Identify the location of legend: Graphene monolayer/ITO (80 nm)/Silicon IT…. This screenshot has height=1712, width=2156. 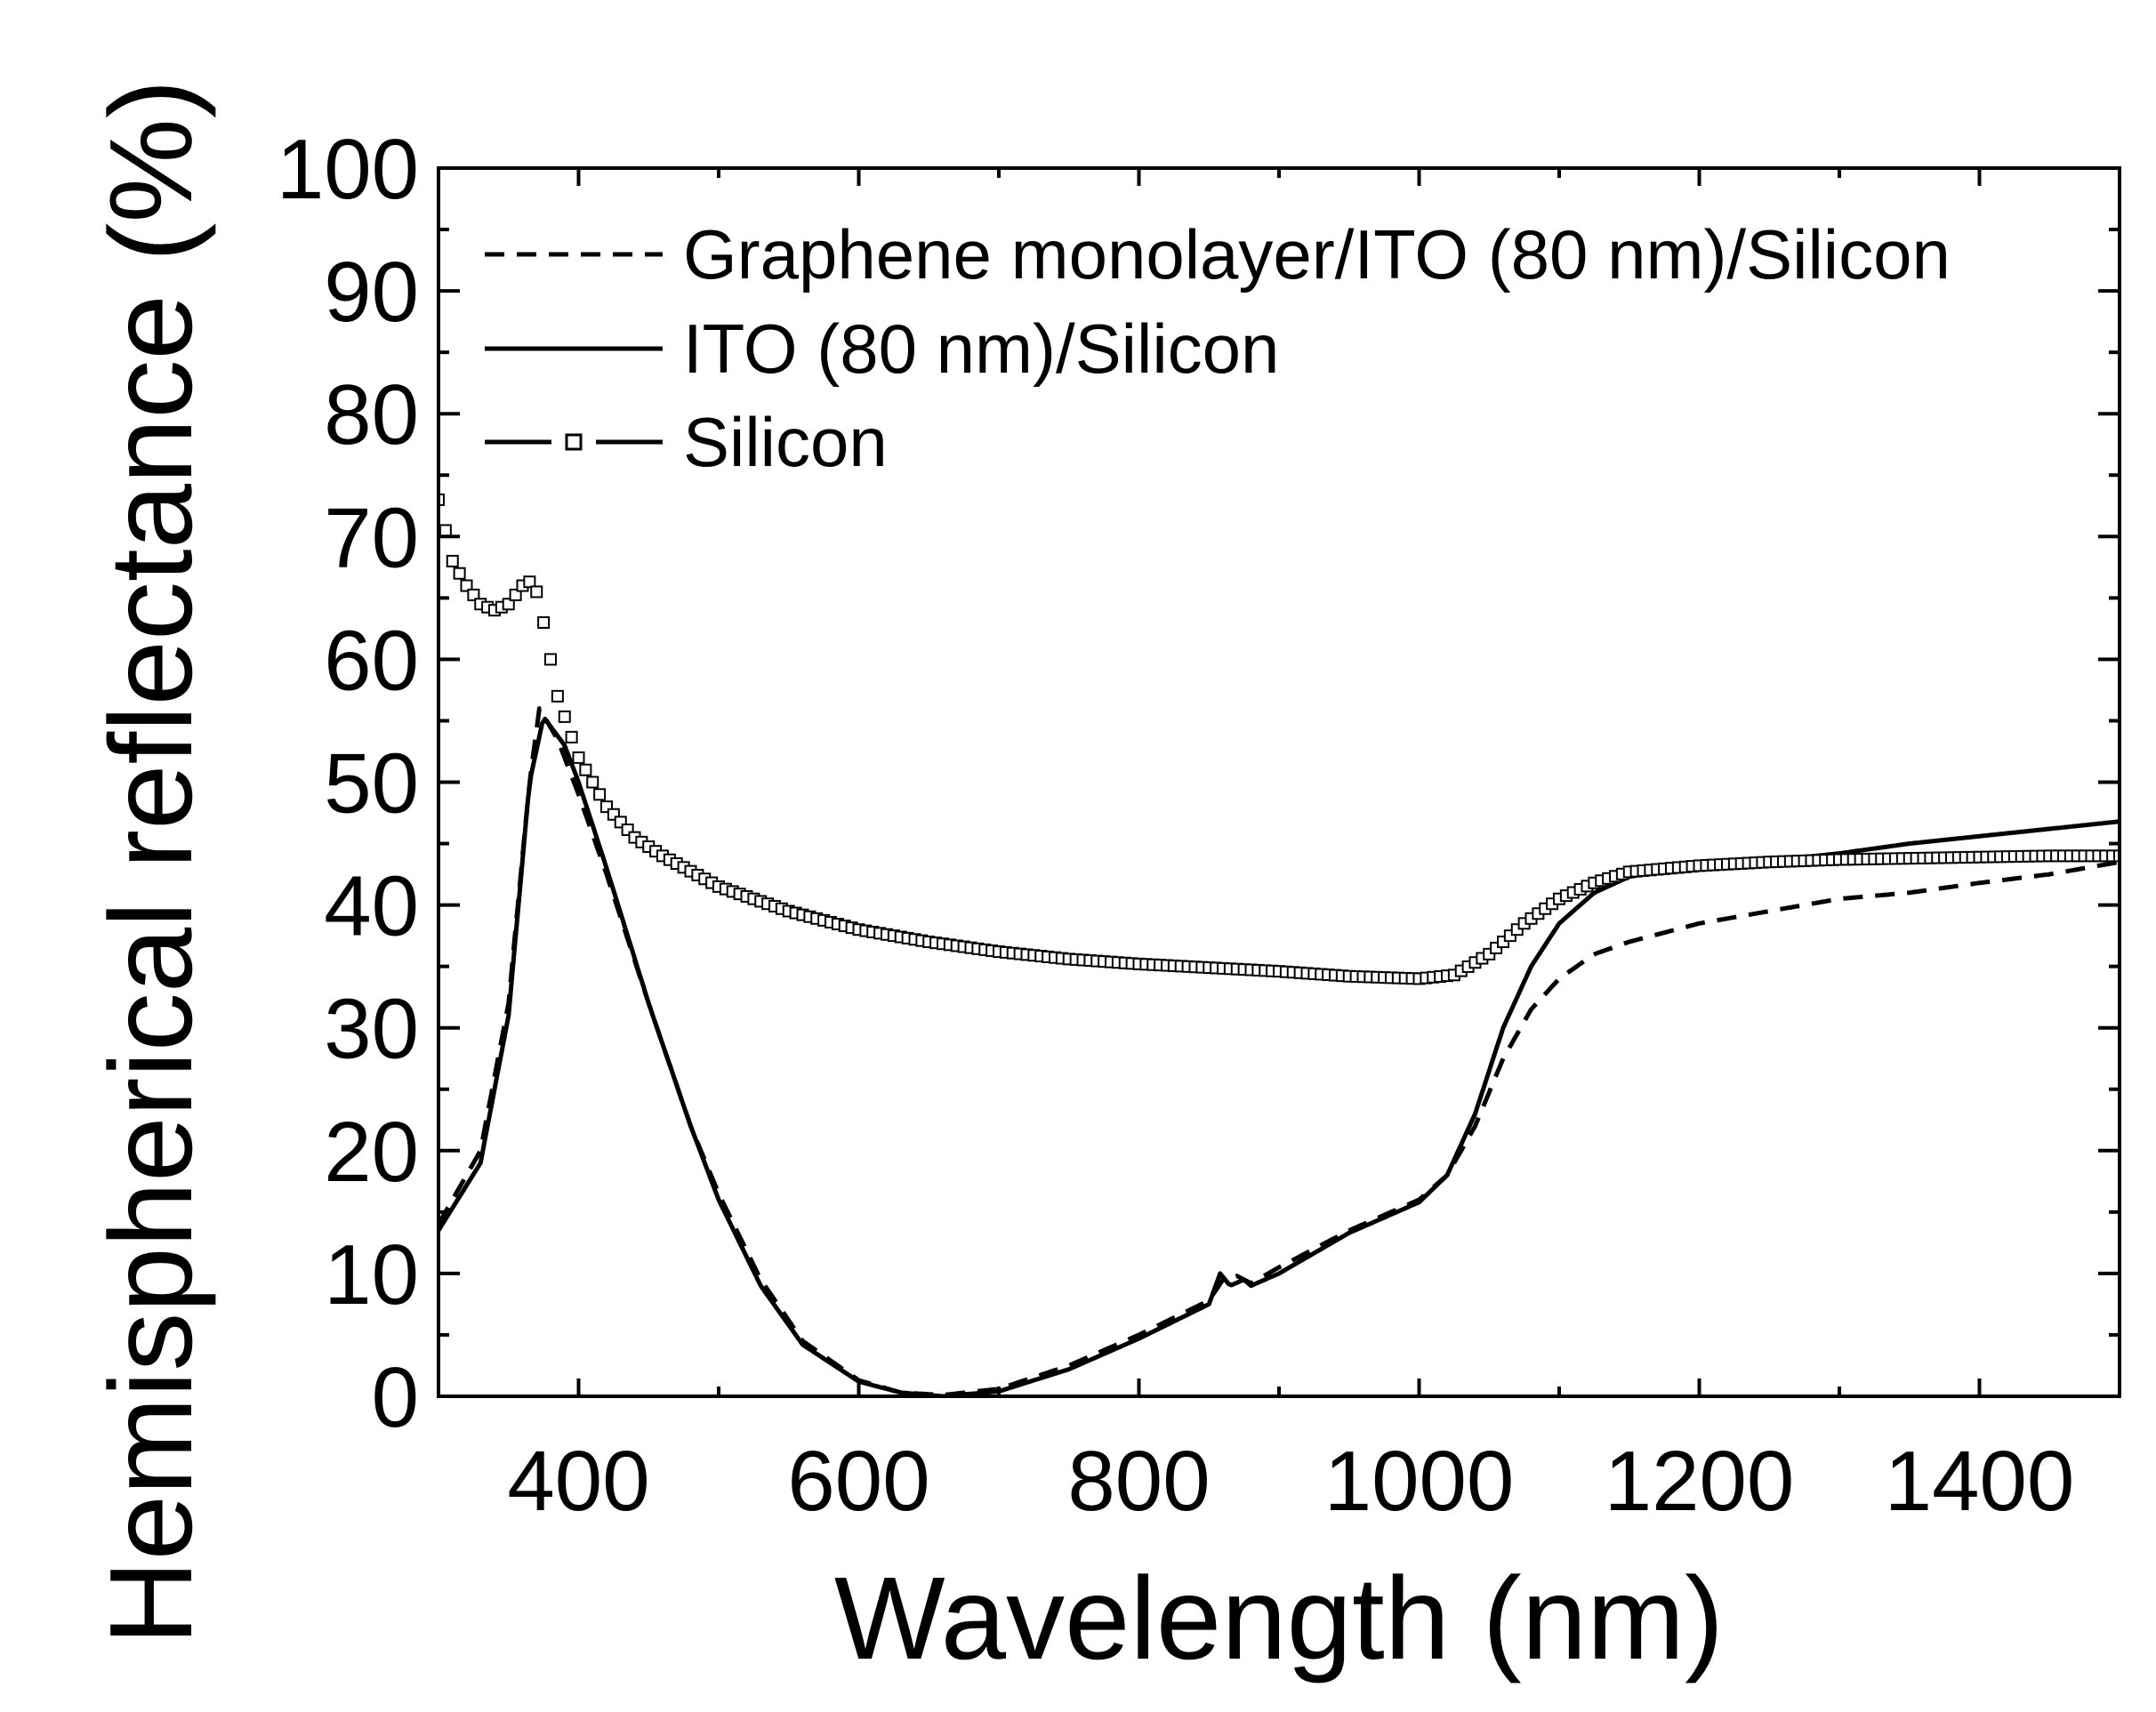
(1218, 348).